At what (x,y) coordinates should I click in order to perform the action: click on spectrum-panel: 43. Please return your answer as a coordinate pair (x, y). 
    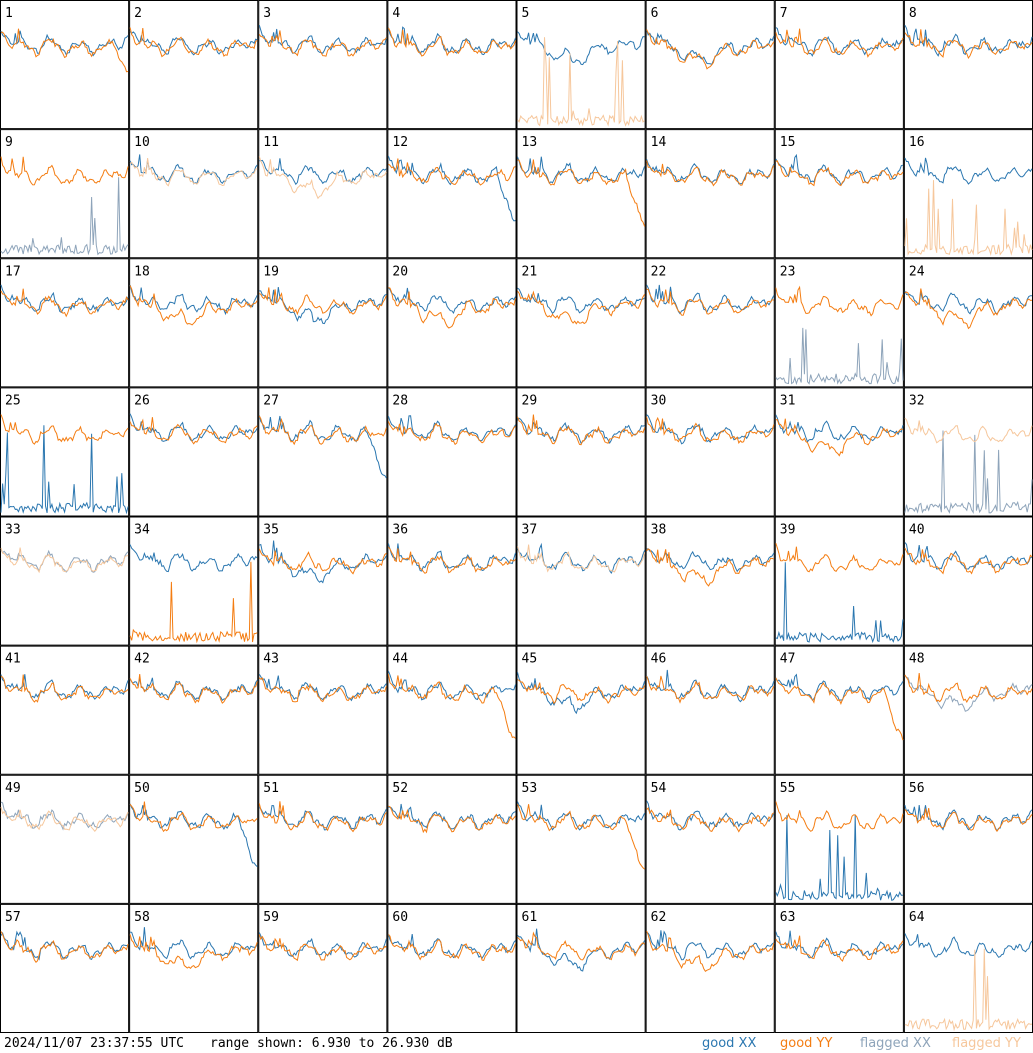
    Looking at the image, I should click on (323, 710).